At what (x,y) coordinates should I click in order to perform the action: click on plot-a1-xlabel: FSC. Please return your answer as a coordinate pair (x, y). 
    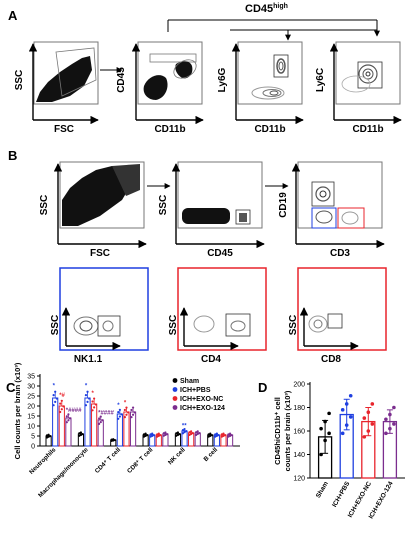
    Looking at the image, I should click on (64, 129).